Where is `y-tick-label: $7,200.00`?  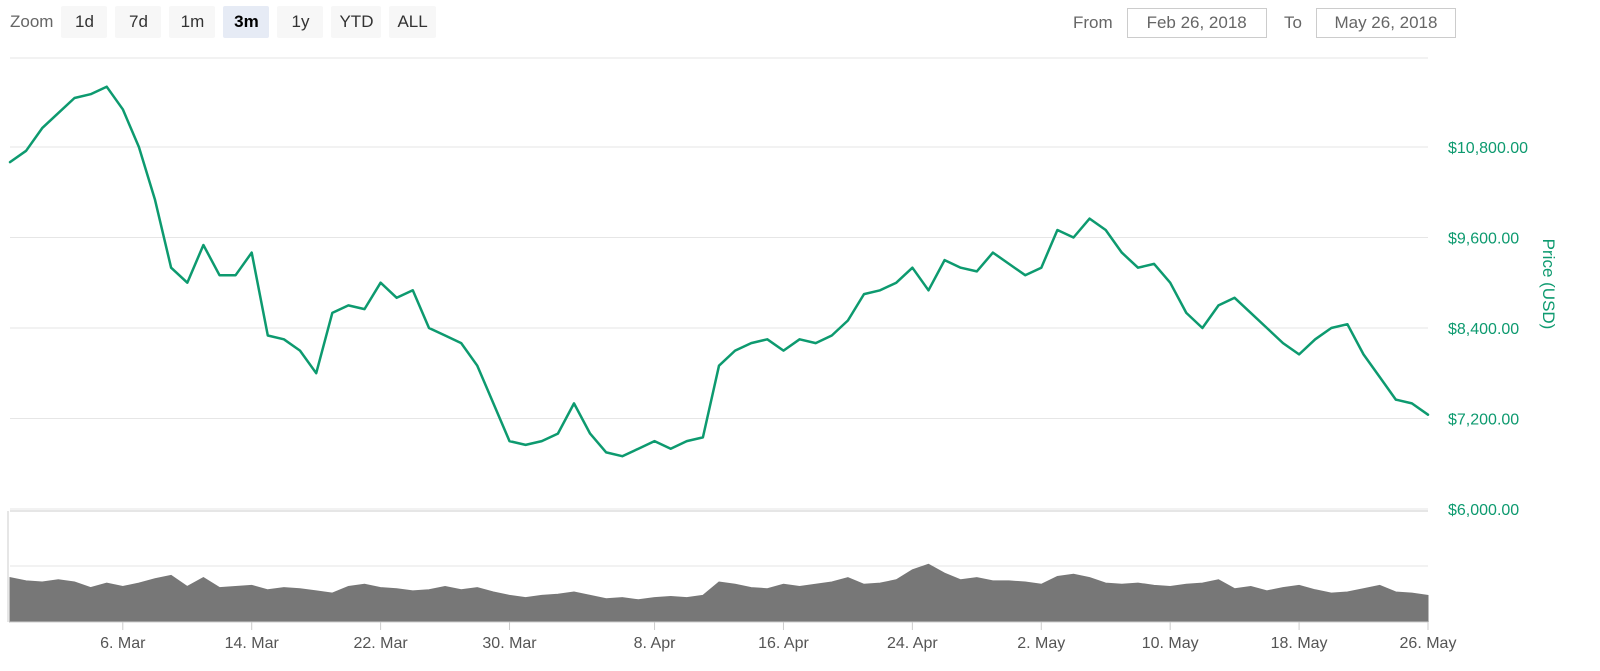
y-tick-label: $7,200.00 is located at coordinates (1483, 419).